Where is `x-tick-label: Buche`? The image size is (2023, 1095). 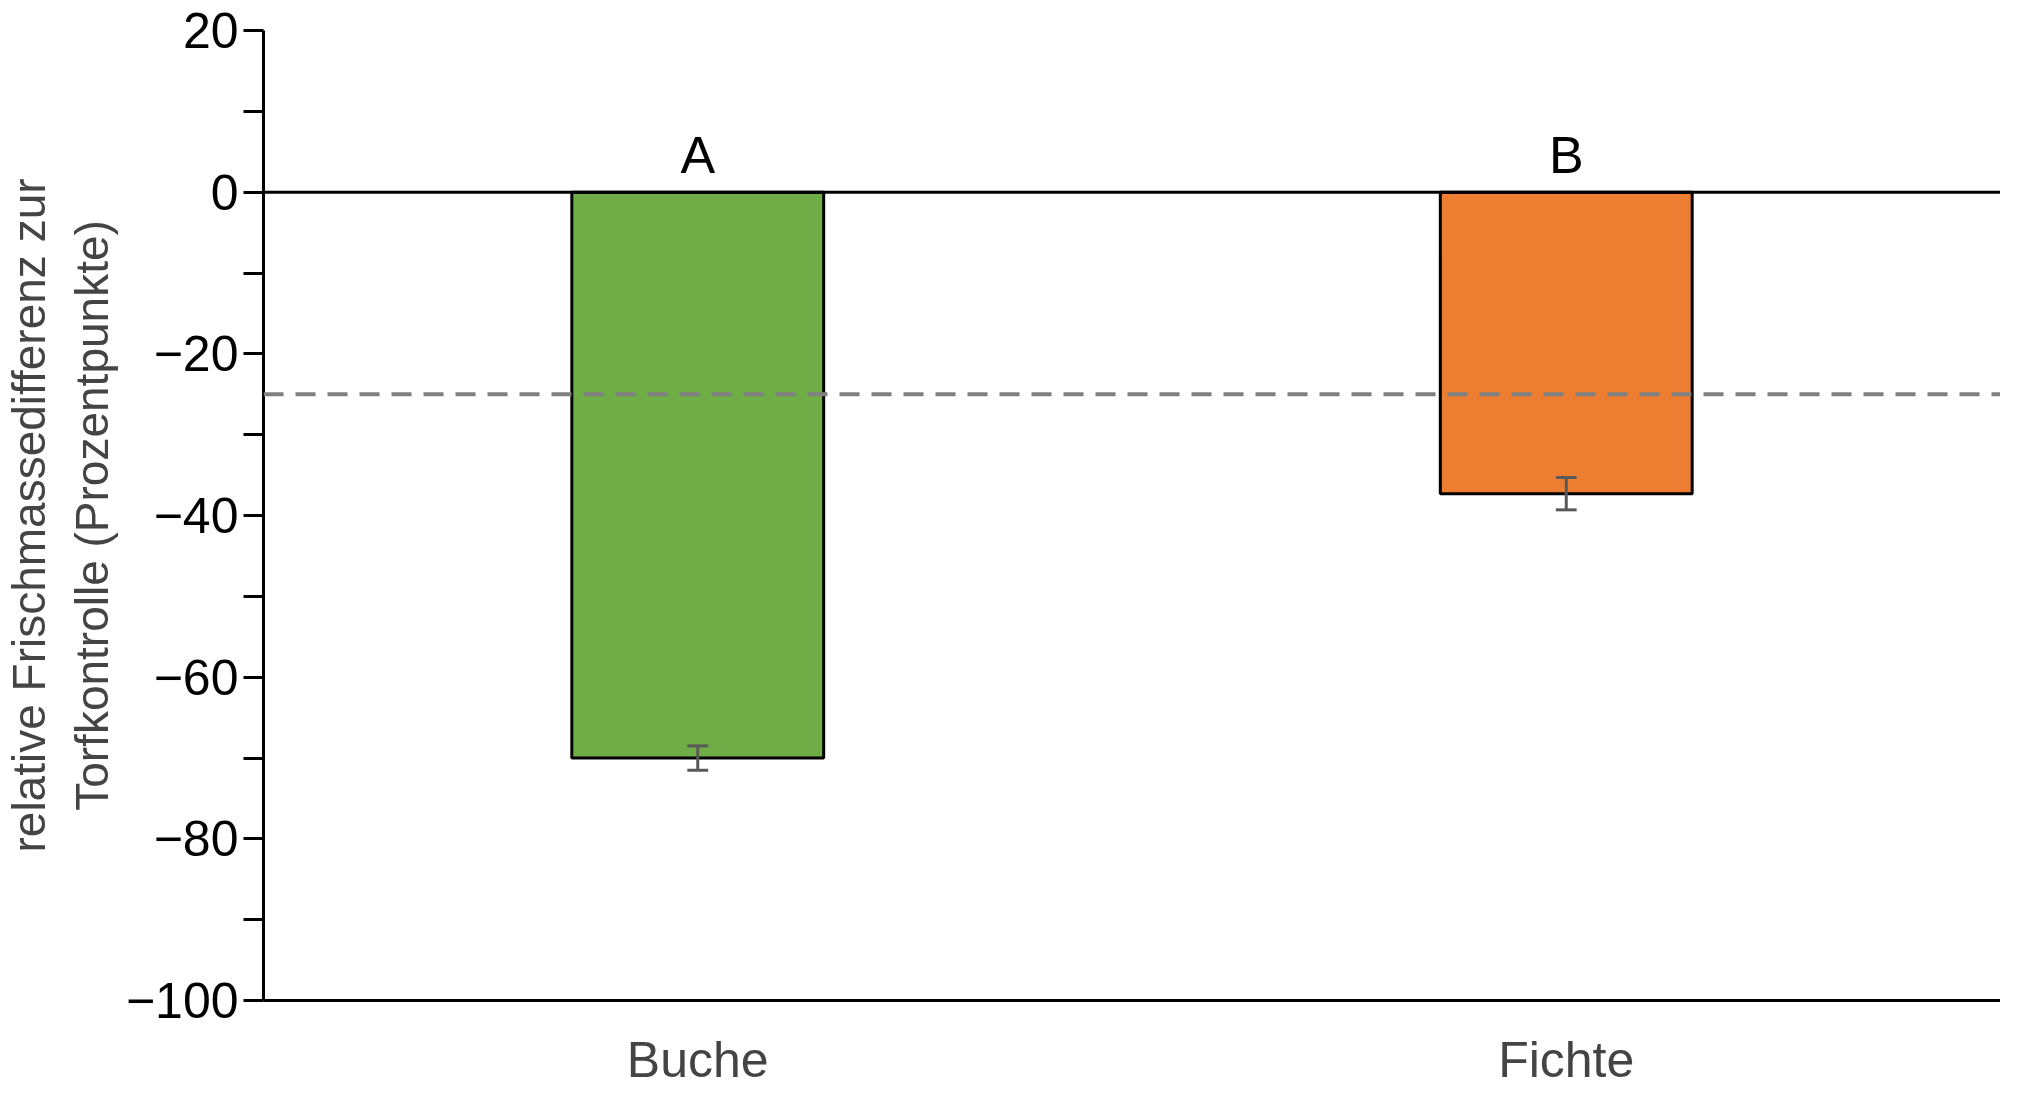
x-tick-label: Buche is located at coordinates (697, 1059).